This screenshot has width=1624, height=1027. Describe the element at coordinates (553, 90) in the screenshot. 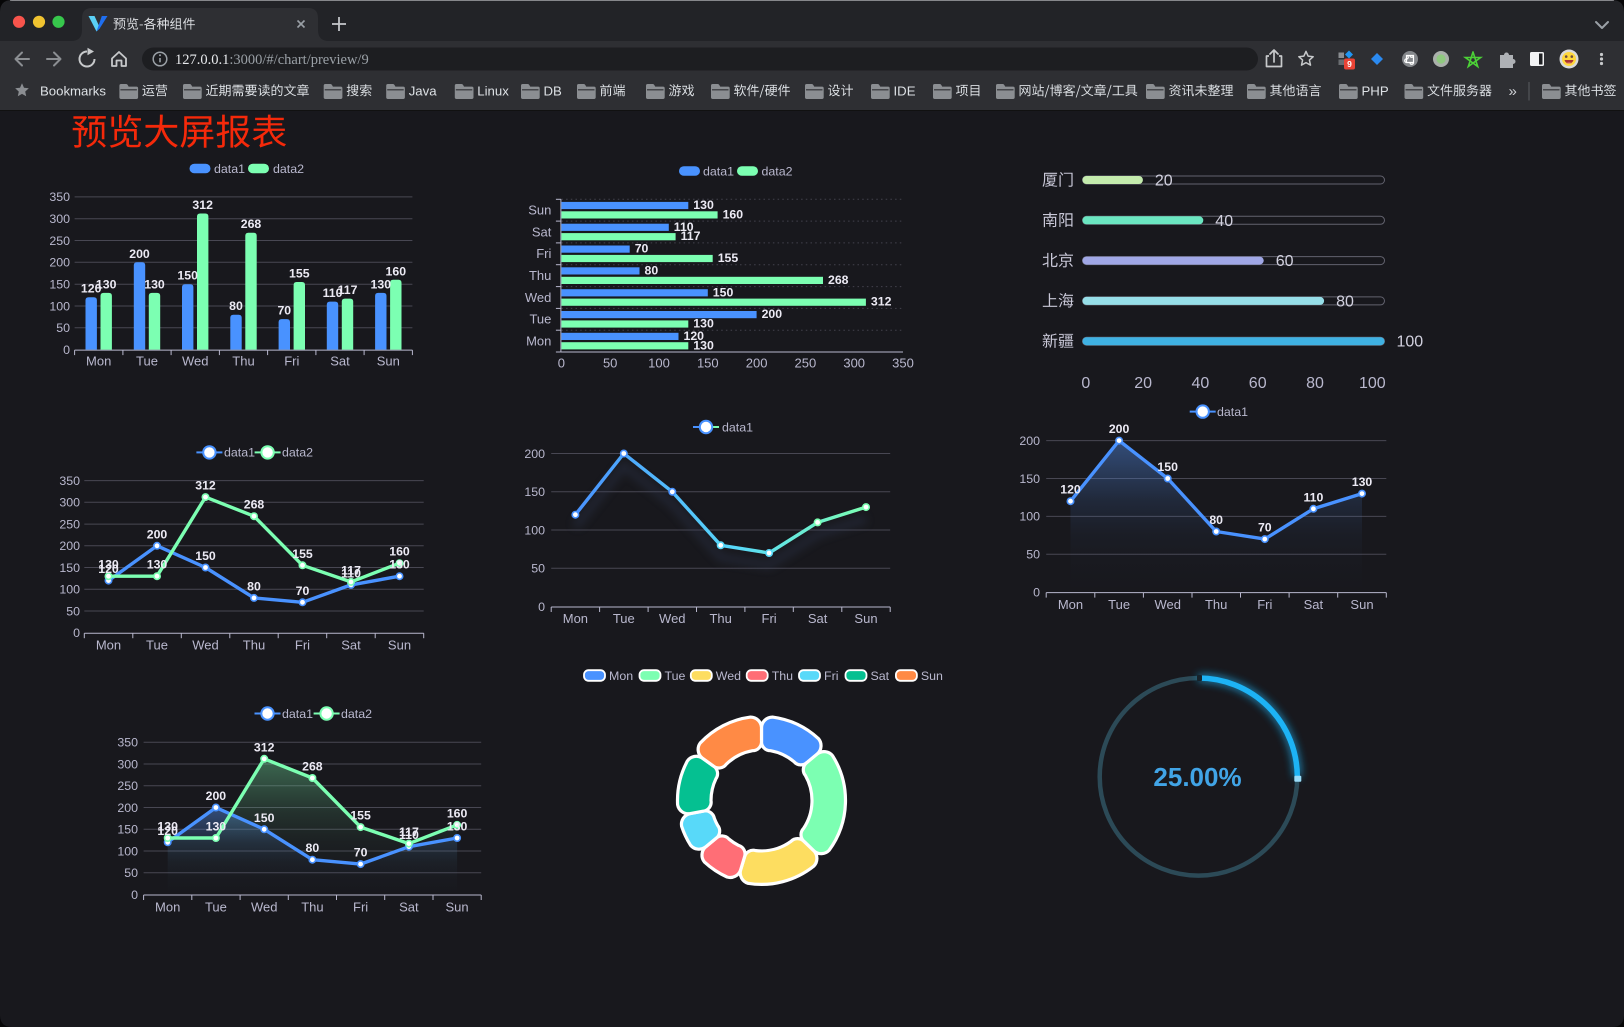

I see `svg-text: DB` at that location.